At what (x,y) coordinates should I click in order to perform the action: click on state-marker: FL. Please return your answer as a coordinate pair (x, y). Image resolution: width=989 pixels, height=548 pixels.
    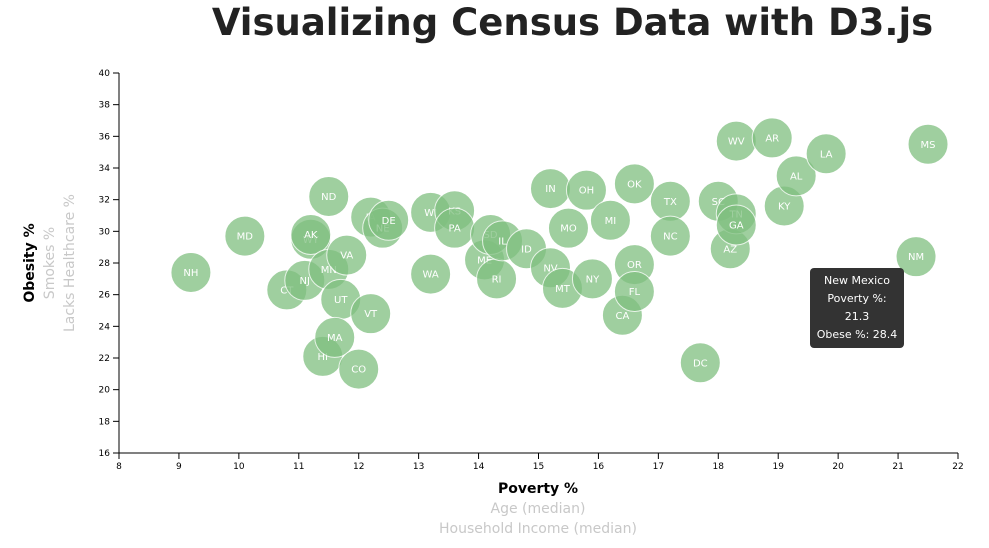
    Looking at the image, I should click on (634, 291).